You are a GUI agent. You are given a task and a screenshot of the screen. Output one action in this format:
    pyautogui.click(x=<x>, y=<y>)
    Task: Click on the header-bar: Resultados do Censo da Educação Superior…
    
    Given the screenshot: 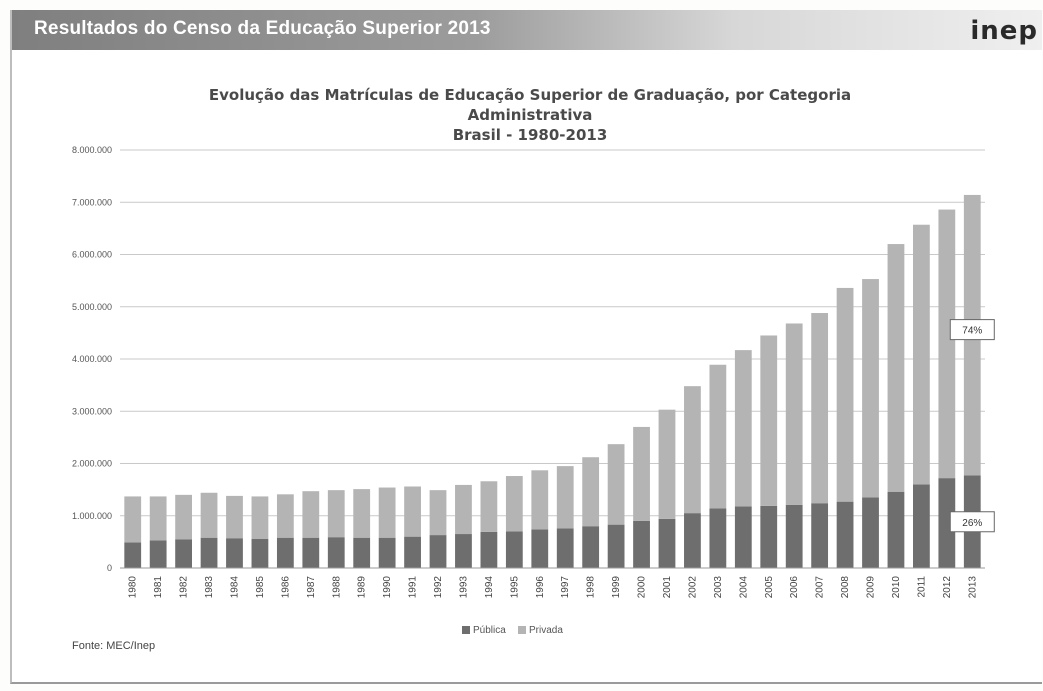 What is the action you would take?
    pyautogui.click(x=527, y=30)
    